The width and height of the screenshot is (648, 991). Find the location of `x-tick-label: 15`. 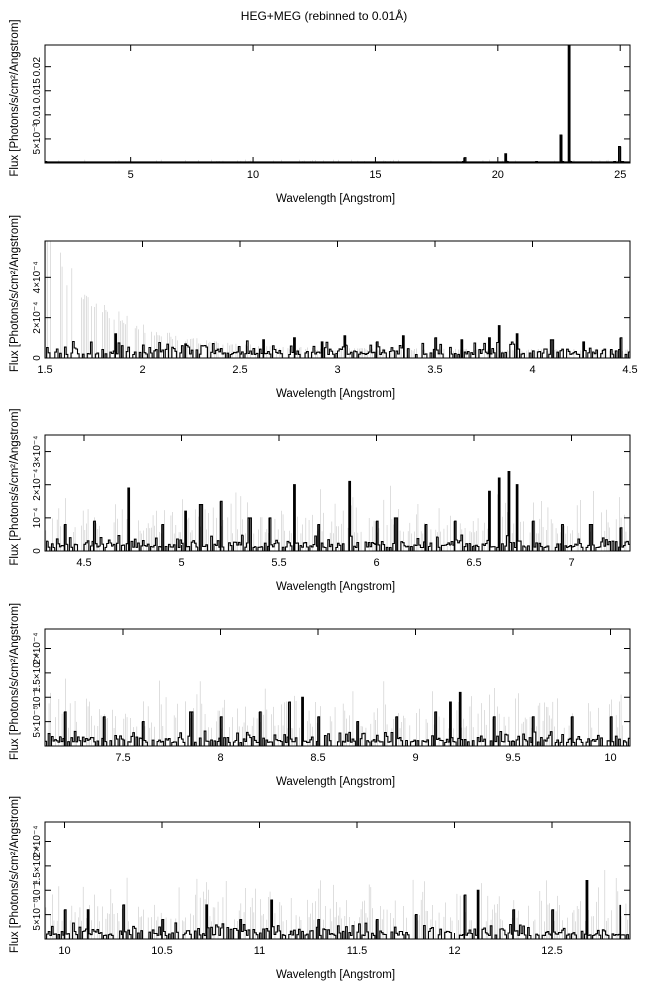

x-tick-label: 15 is located at coordinates (375, 175).